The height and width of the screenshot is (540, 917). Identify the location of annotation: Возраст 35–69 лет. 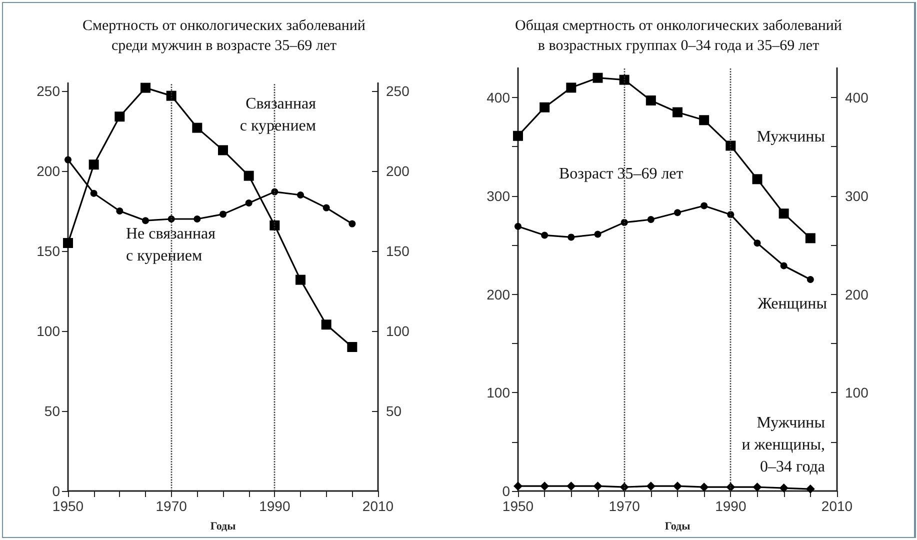
(621, 174).